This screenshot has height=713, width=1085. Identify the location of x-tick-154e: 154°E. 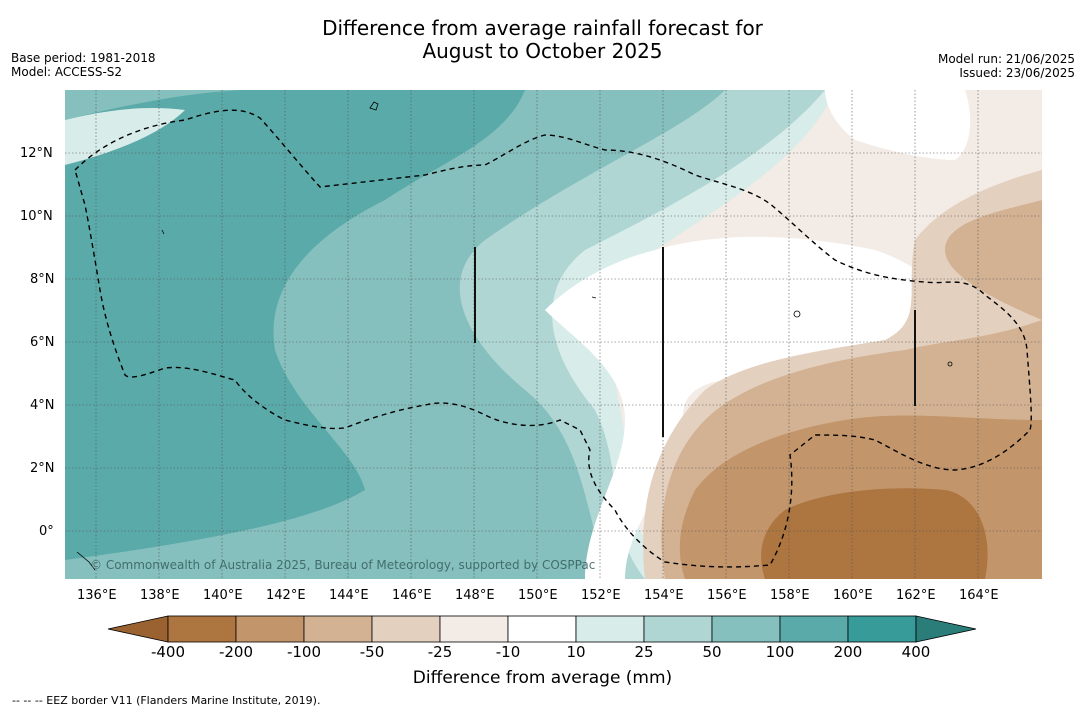
(664, 595).